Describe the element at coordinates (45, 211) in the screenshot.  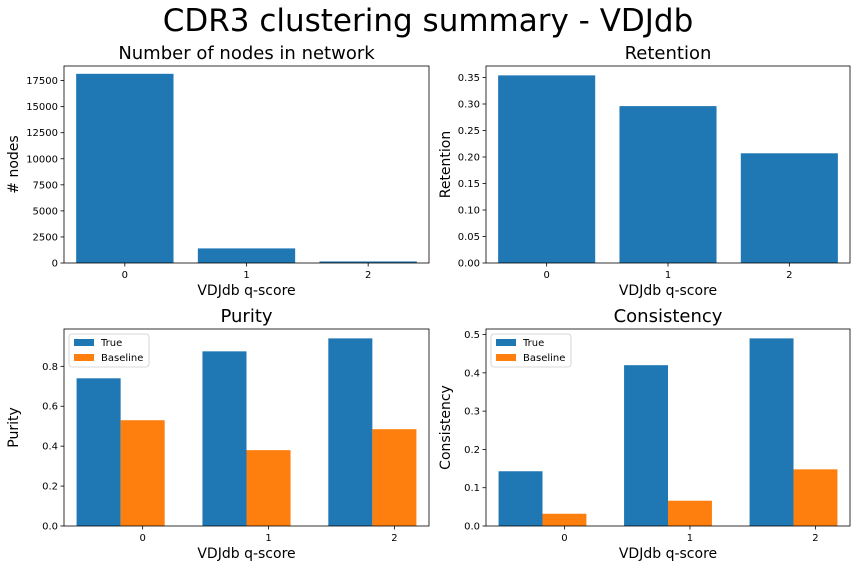
I see `y-tick-label: 5000` at that location.